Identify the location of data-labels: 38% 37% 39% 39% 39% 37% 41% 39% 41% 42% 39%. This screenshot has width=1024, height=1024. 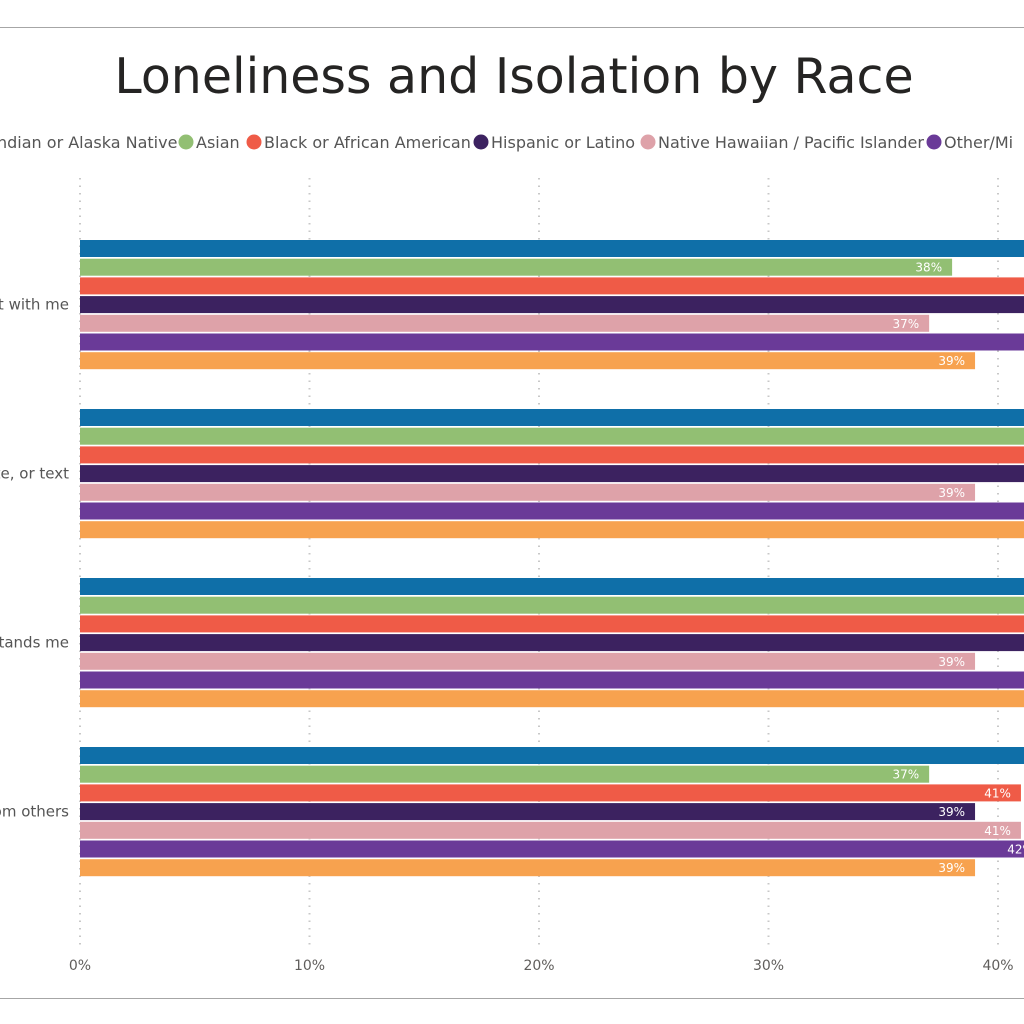
(958, 568).